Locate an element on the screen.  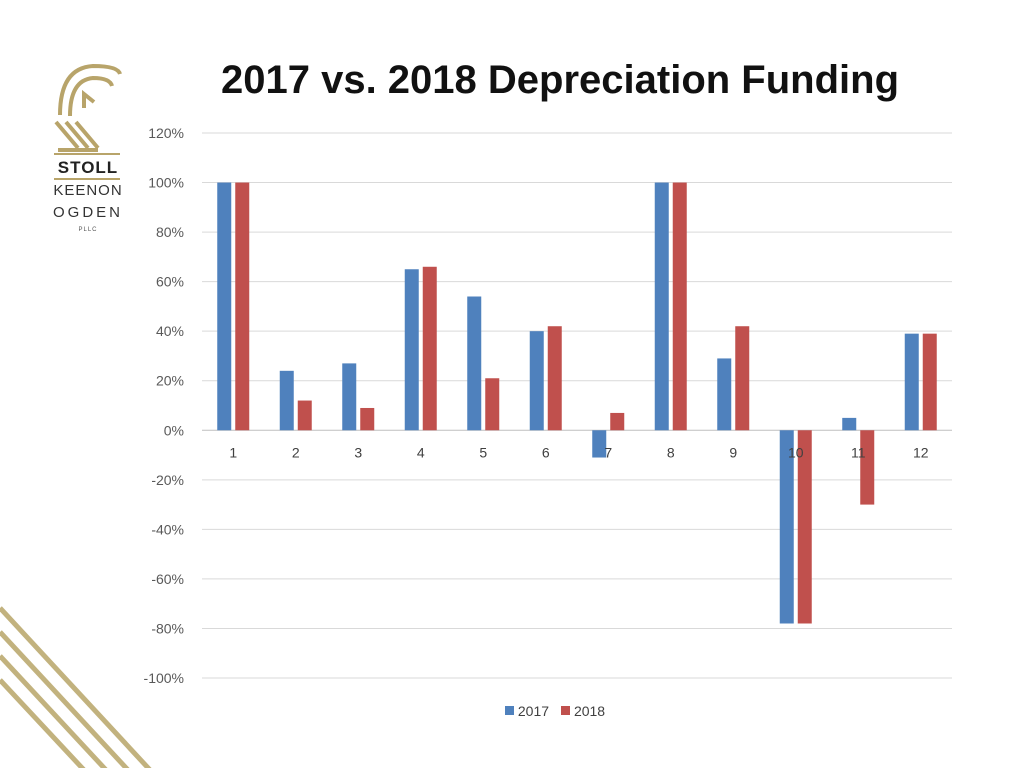
x-tick-label: 10 is located at coordinates (796, 452).